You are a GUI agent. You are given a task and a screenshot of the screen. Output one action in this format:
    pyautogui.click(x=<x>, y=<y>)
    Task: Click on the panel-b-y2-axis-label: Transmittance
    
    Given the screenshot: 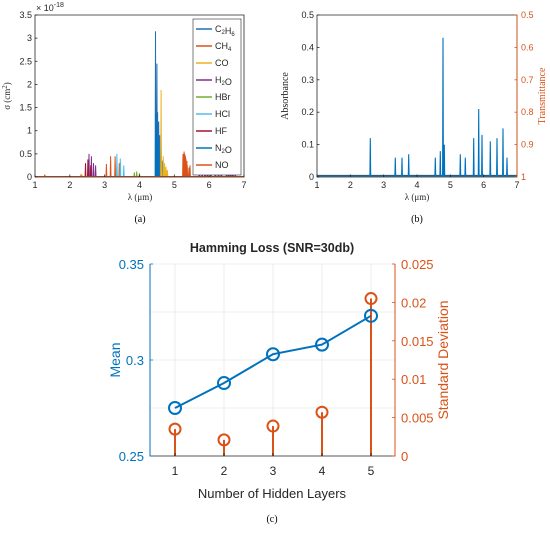 What is the action you would take?
    pyautogui.click(x=542, y=95)
    